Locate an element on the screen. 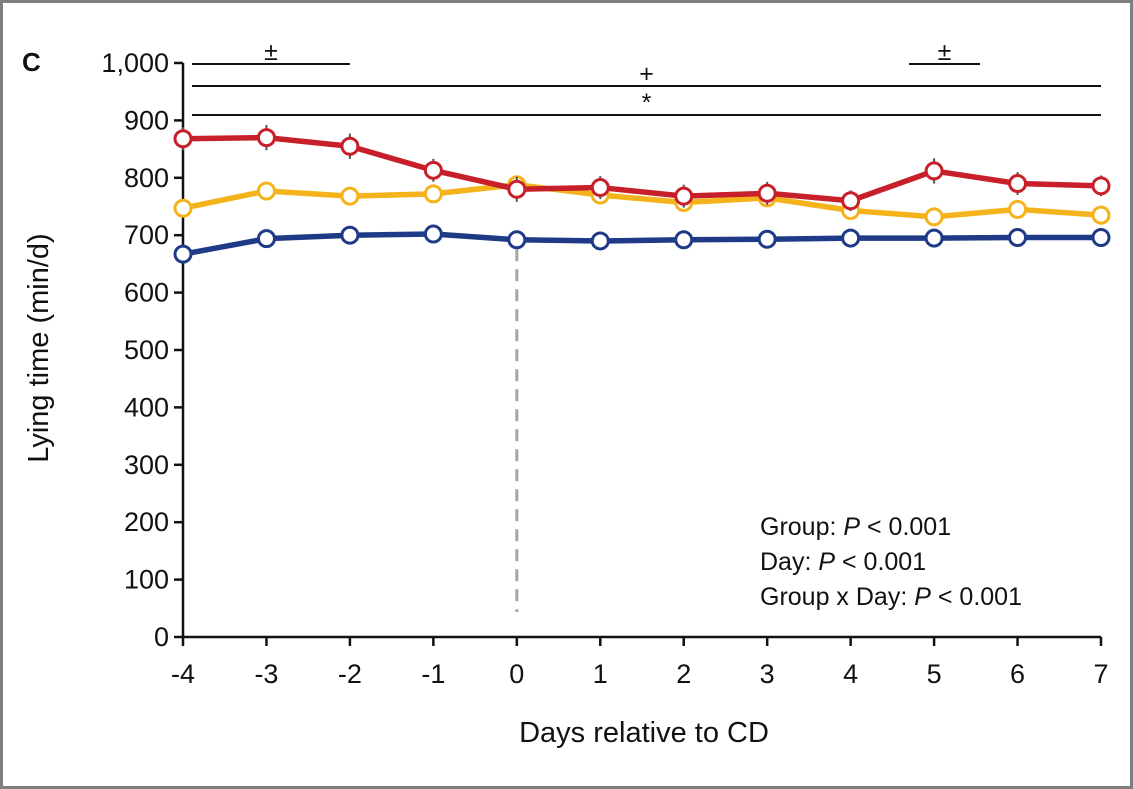 The image size is (1133, 789). x-tick-label: 1 is located at coordinates (600, 674).